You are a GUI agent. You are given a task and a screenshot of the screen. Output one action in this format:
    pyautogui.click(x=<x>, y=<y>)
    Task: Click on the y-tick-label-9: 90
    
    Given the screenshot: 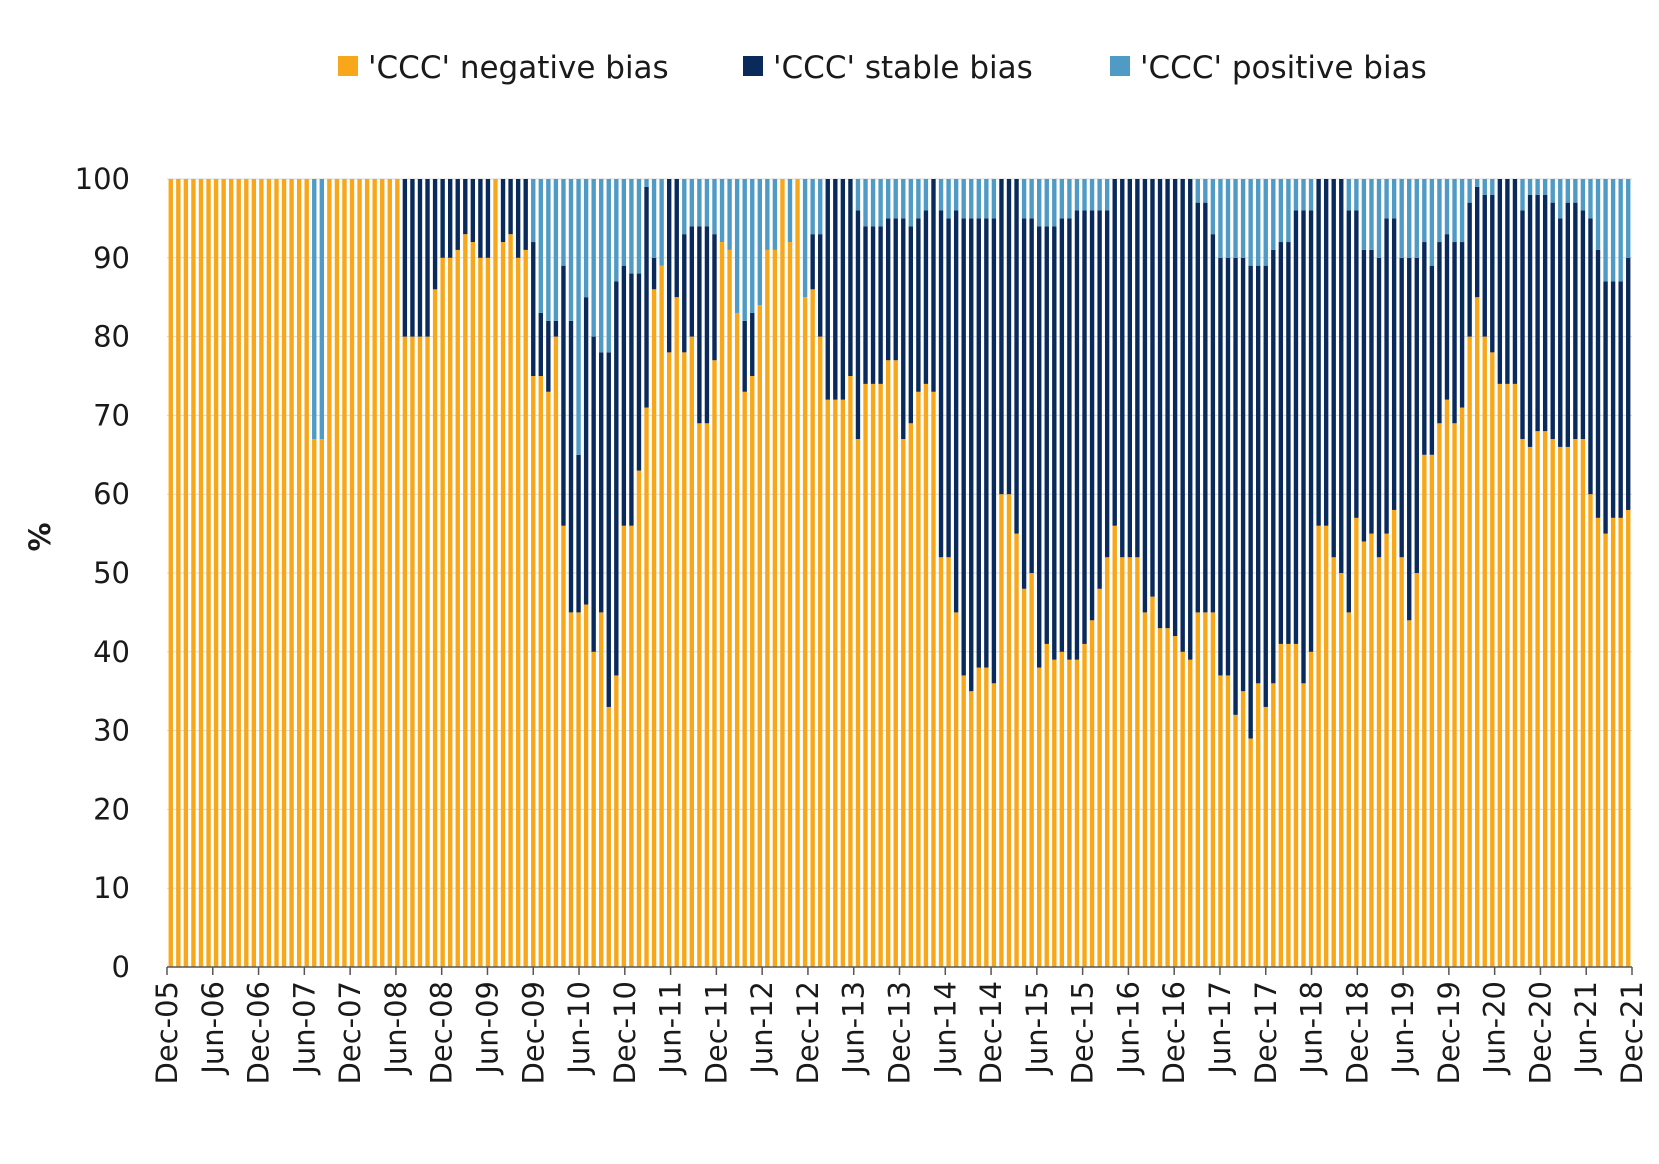 What is the action you would take?
    pyautogui.click(x=111, y=258)
    